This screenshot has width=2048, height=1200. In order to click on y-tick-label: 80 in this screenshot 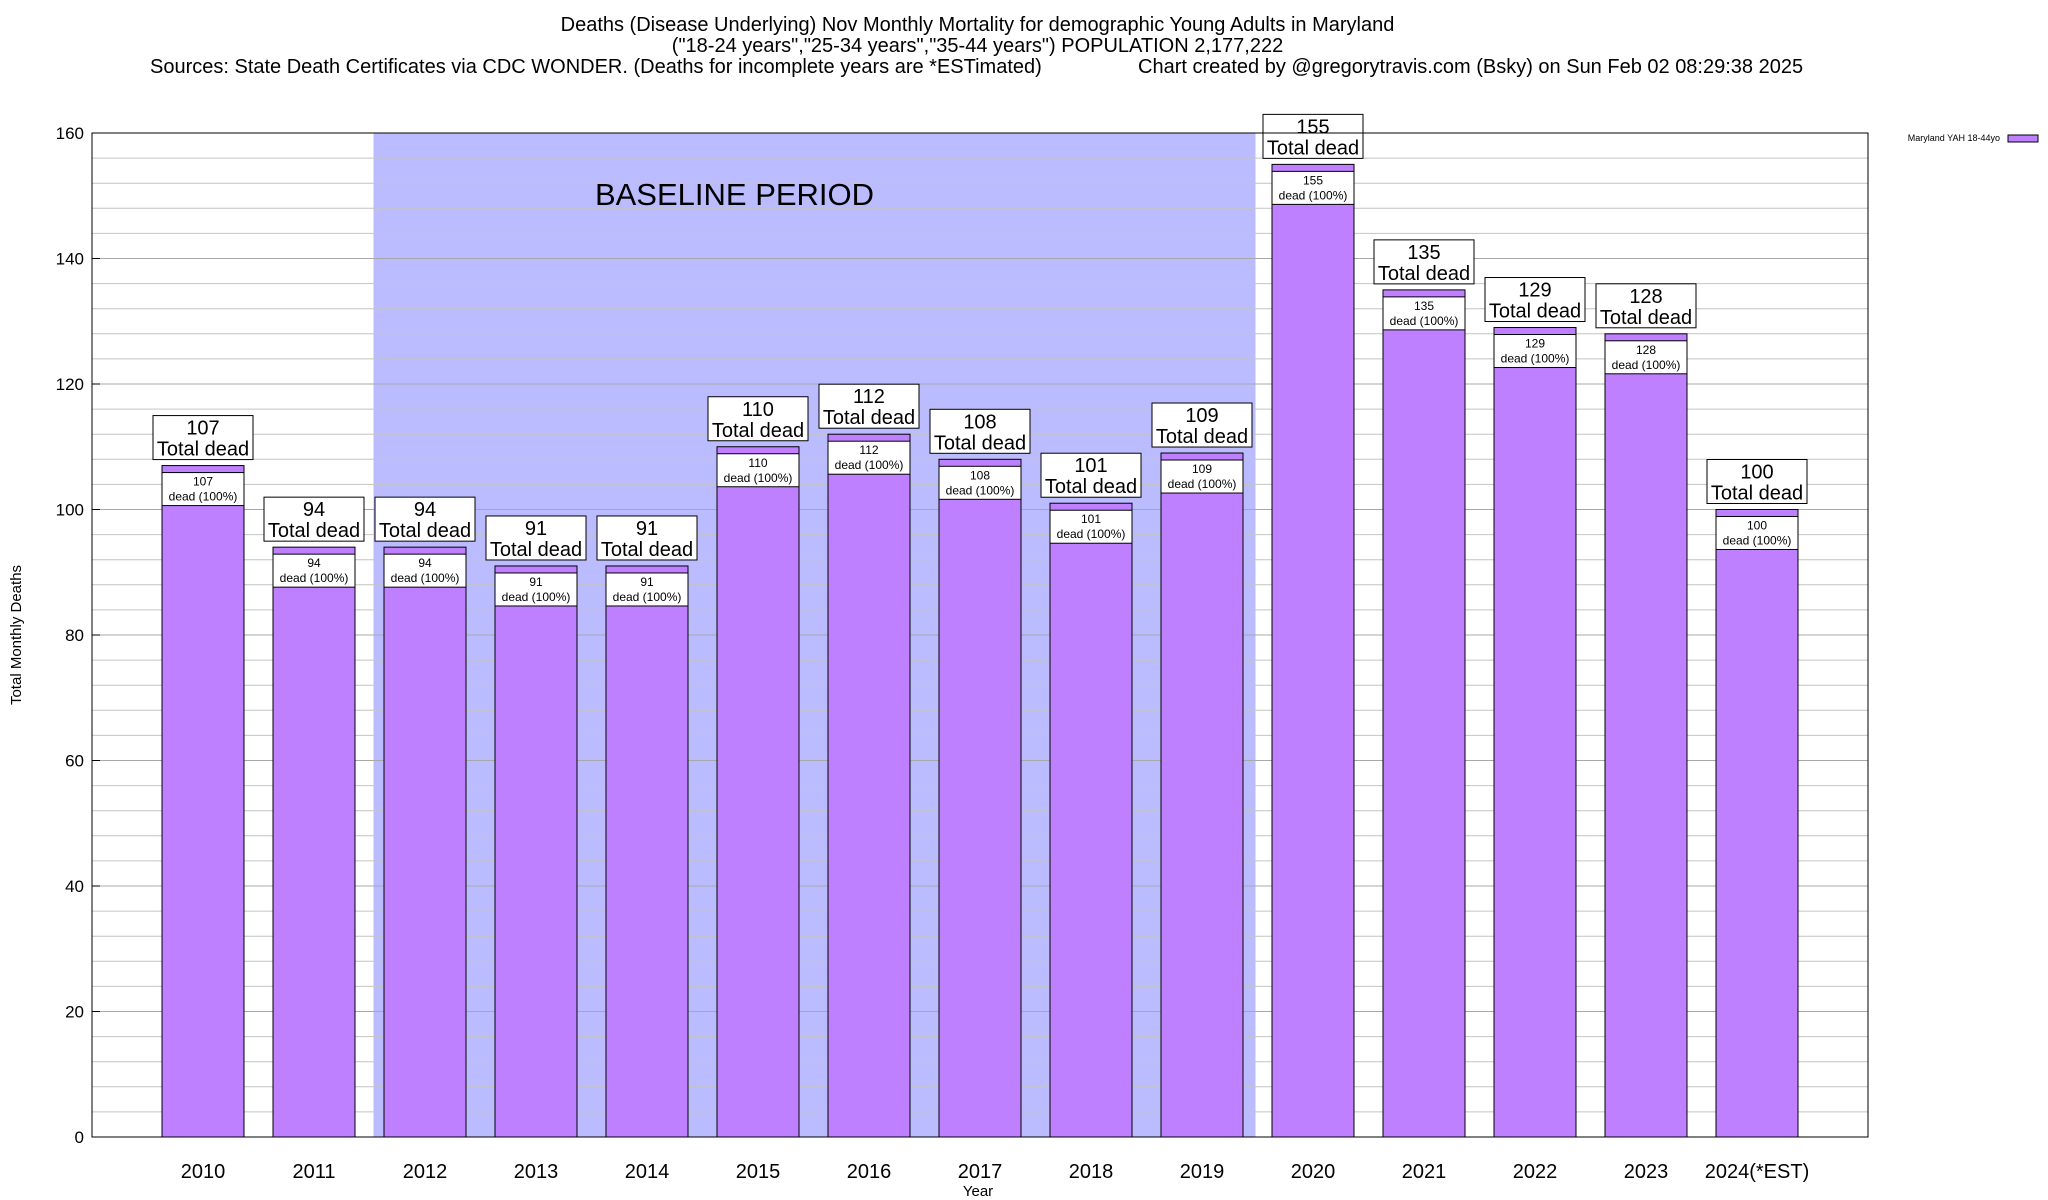, I will do `click(74, 635)`.